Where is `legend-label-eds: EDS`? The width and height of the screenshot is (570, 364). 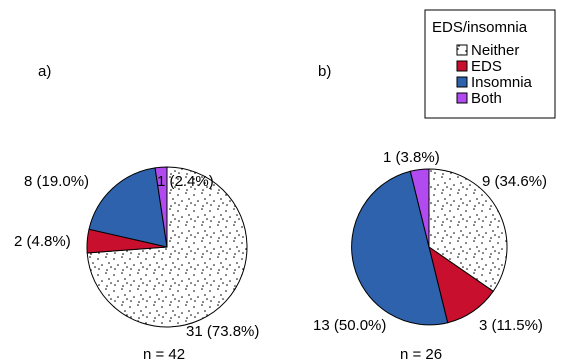
legend-label-eds: EDS is located at coordinates (486, 66).